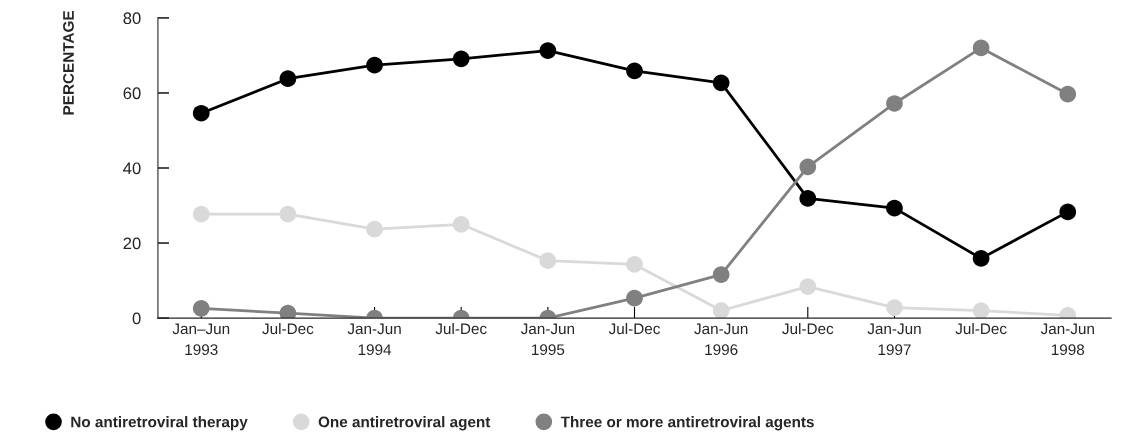 This screenshot has height=448, width=1128. What do you see at coordinates (132, 168) in the screenshot?
I see `y-tick-label: 40` at bounding box center [132, 168].